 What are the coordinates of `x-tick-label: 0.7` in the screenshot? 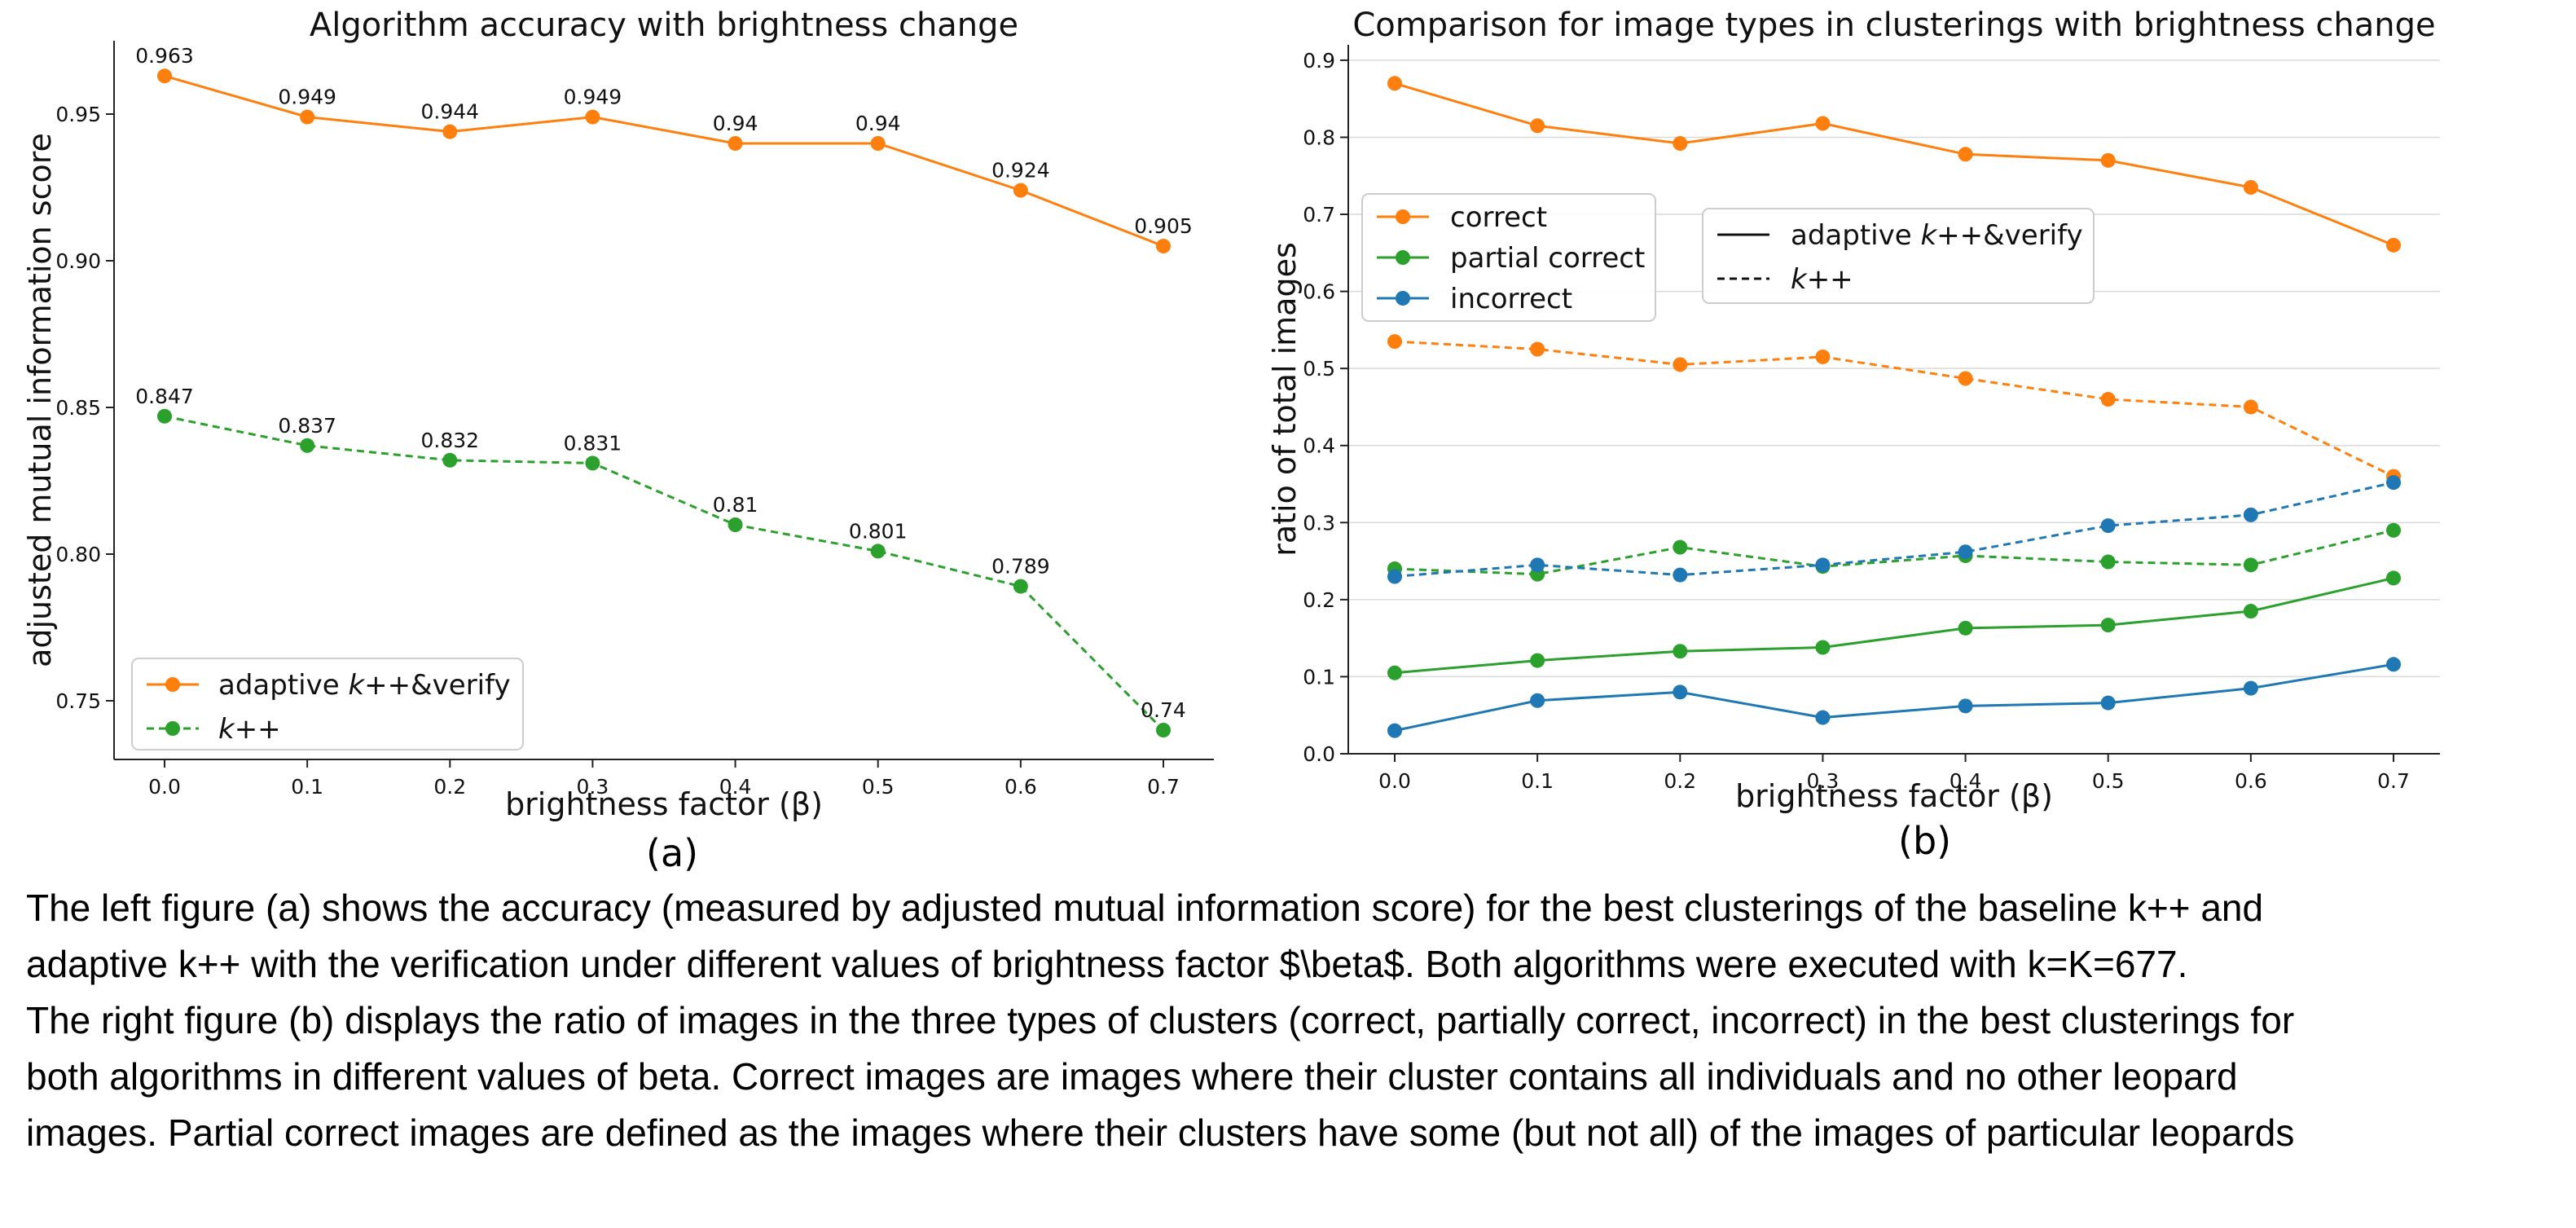 It's located at (2393, 781).